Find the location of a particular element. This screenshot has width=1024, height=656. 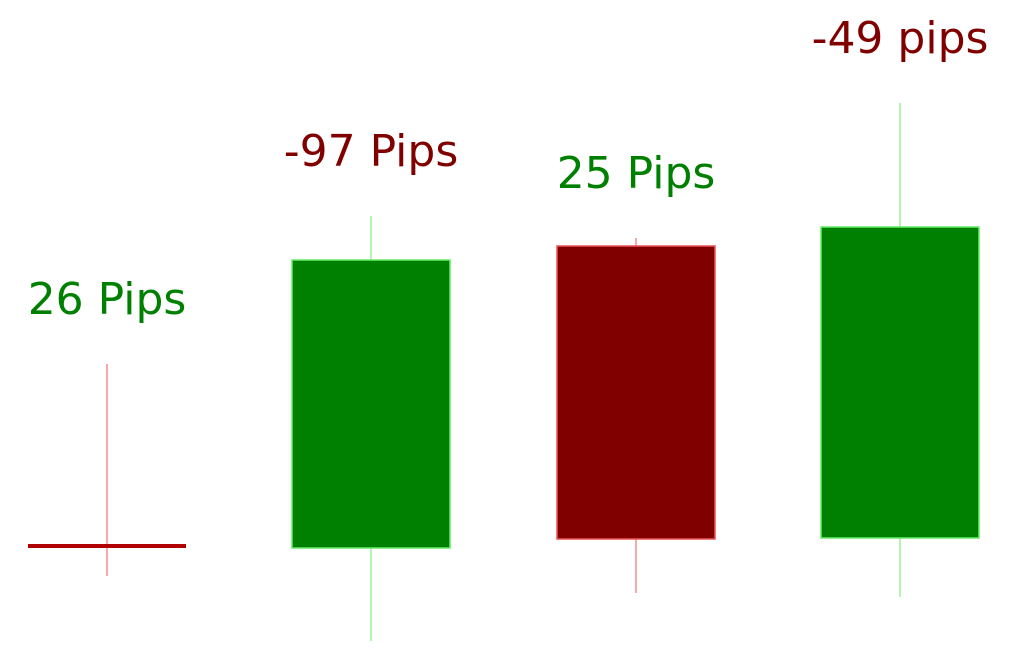

candle-label: 26 Pips is located at coordinates (107, 299).